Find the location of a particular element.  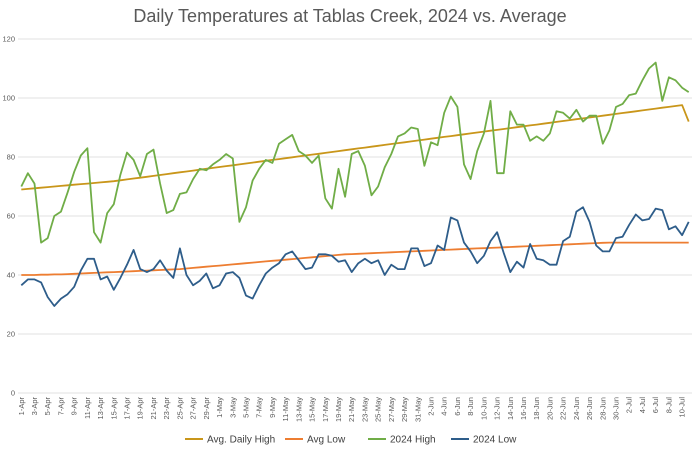

x-tick-label: 2-Jul is located at coordinates (629, 405).